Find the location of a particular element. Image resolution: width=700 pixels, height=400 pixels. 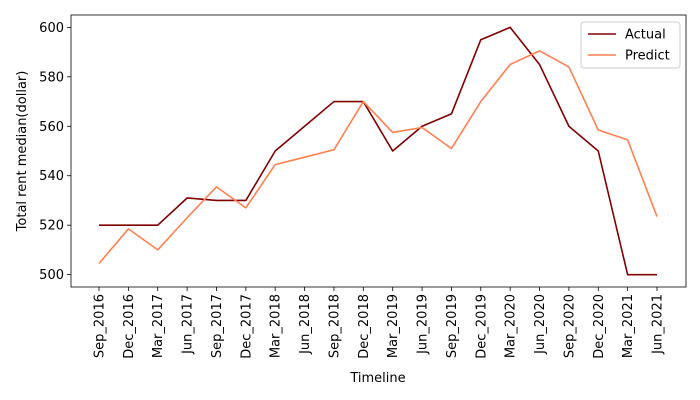

x-tick-label: Sep_2018 is located at coordinates (334, 326).